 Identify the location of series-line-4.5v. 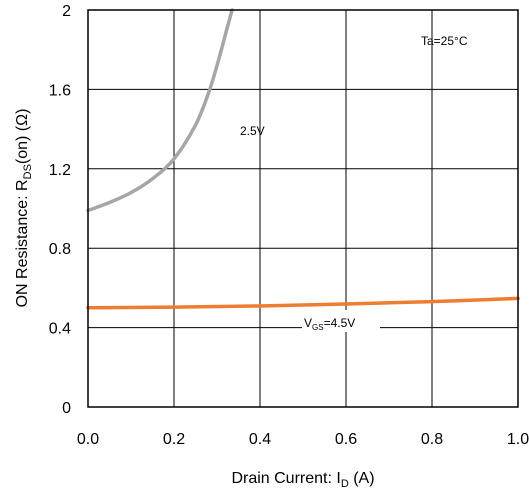
(303, 303).